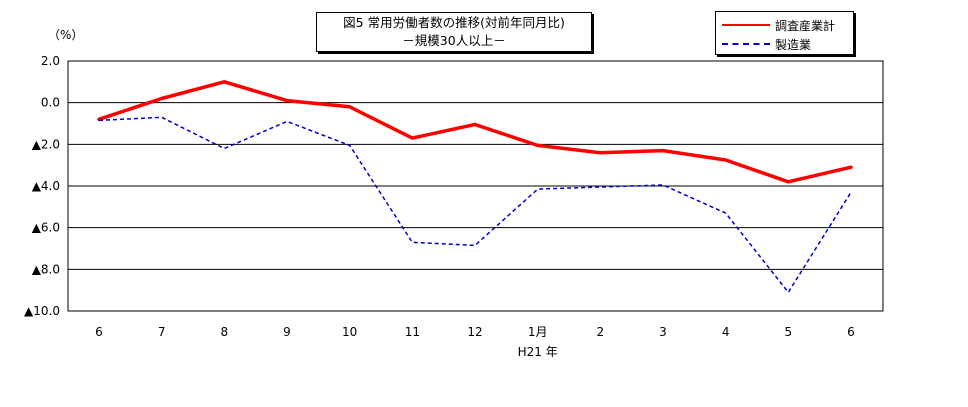 This screenshot has width=968, height=407. I want to click on y-tick-label: ▲8.0, so click(46, 269).